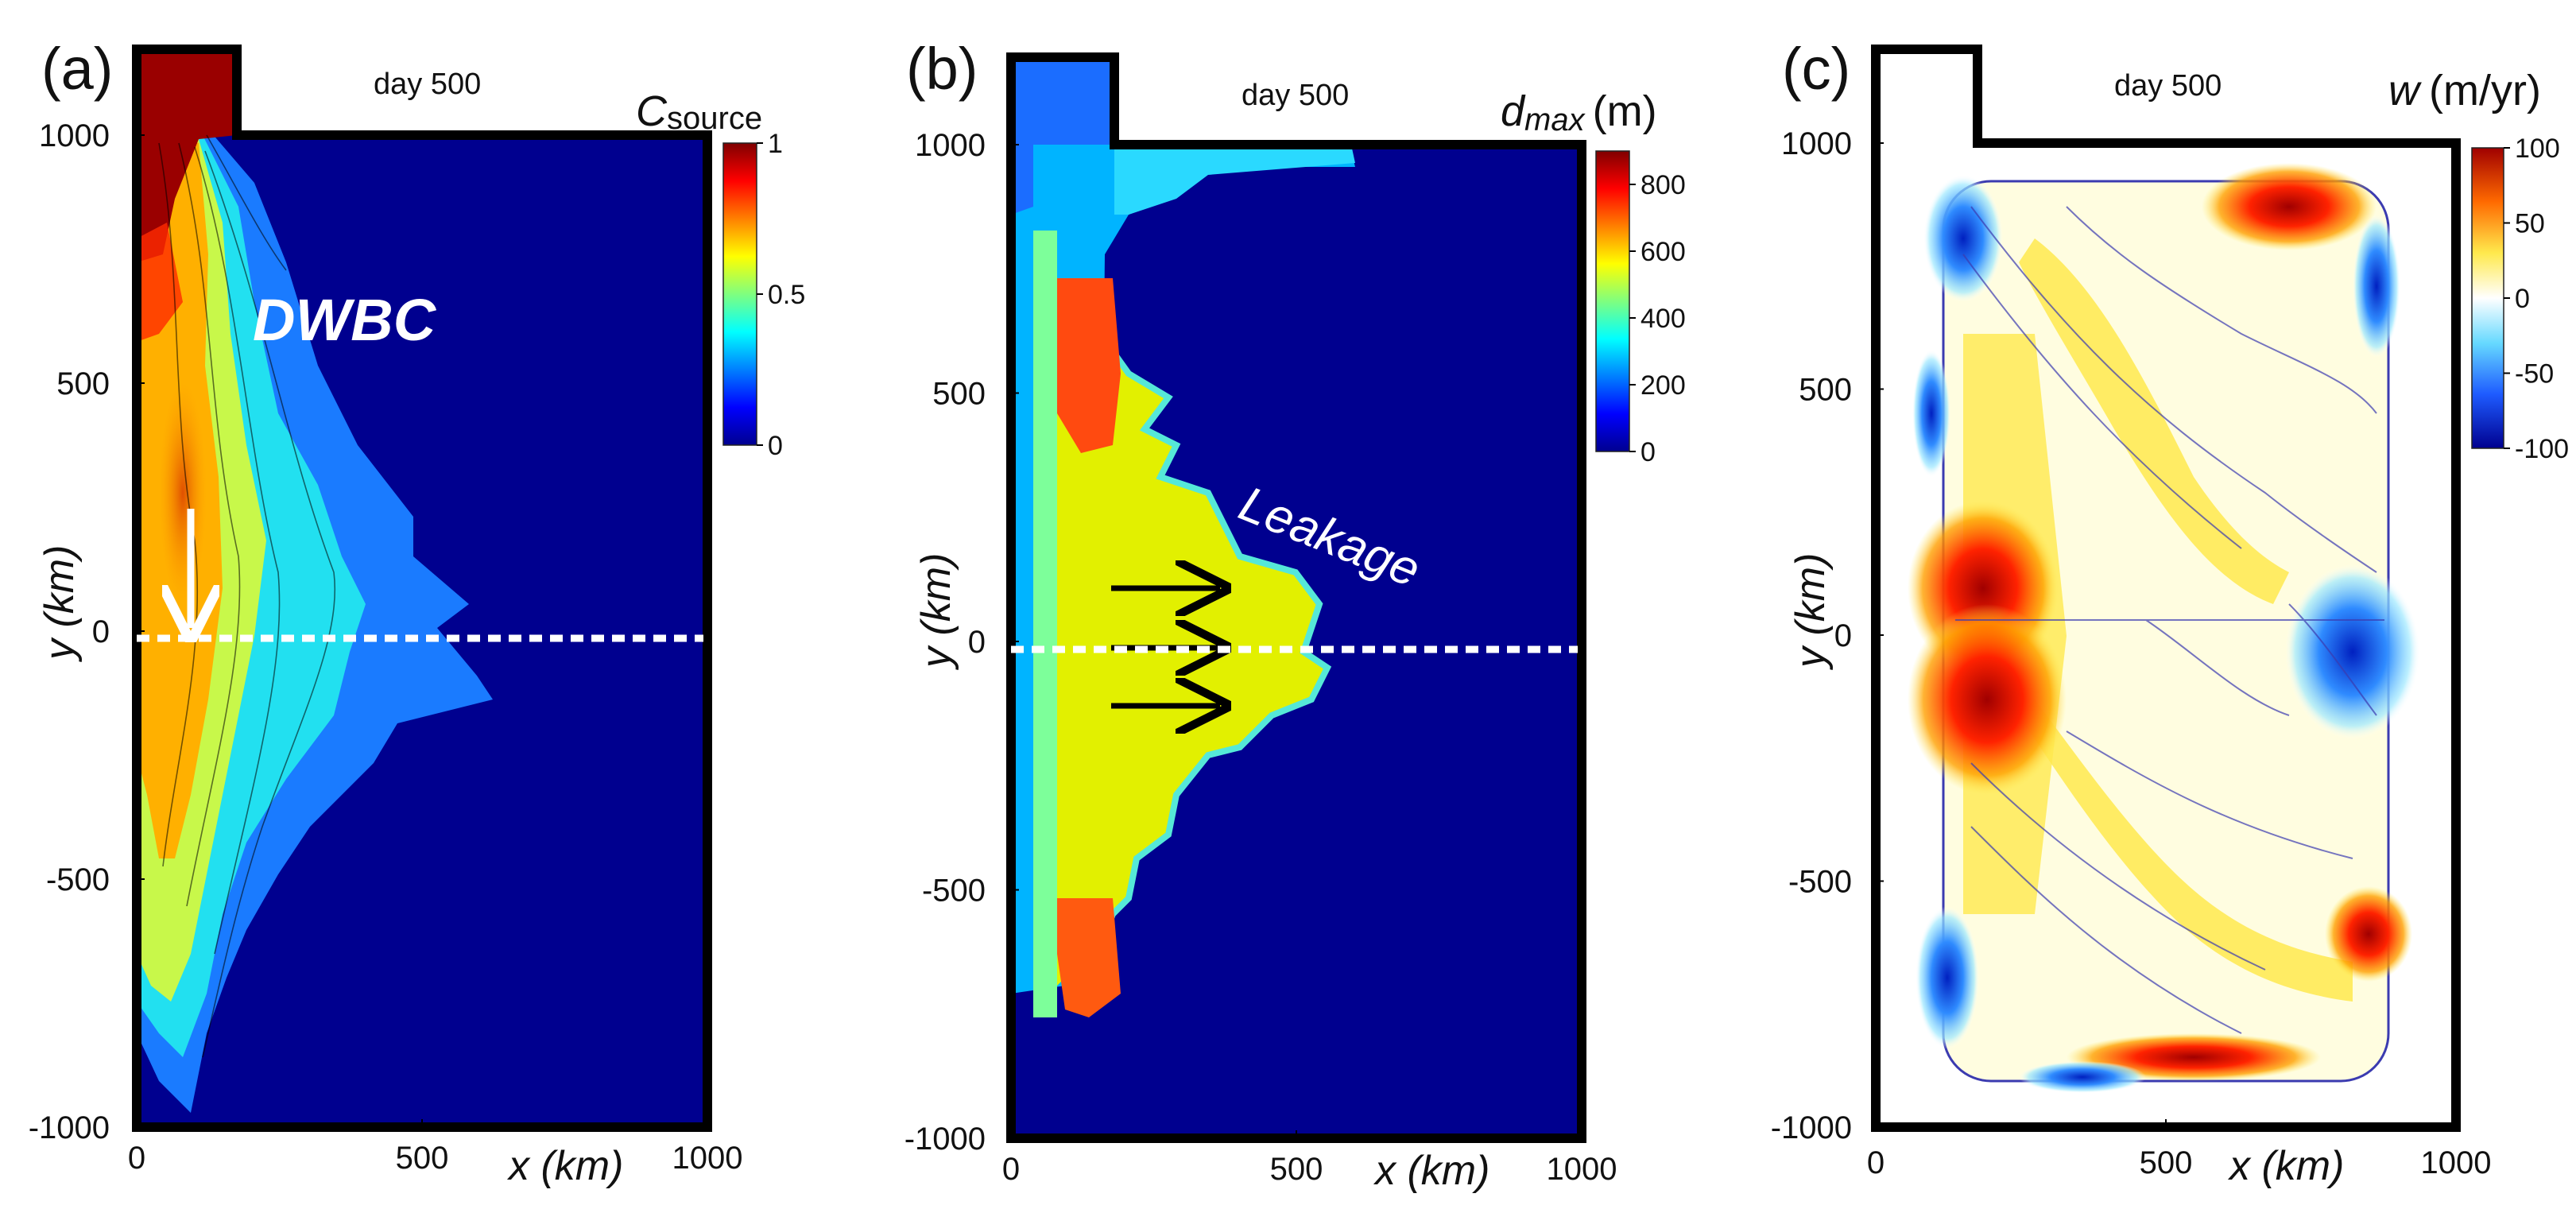 The width and height of the screenshot is (2576, 1209). Describe the element at coordinates (2376, 286) in the screenshot. I see `panel-c-blue-patch-ne` at that location.